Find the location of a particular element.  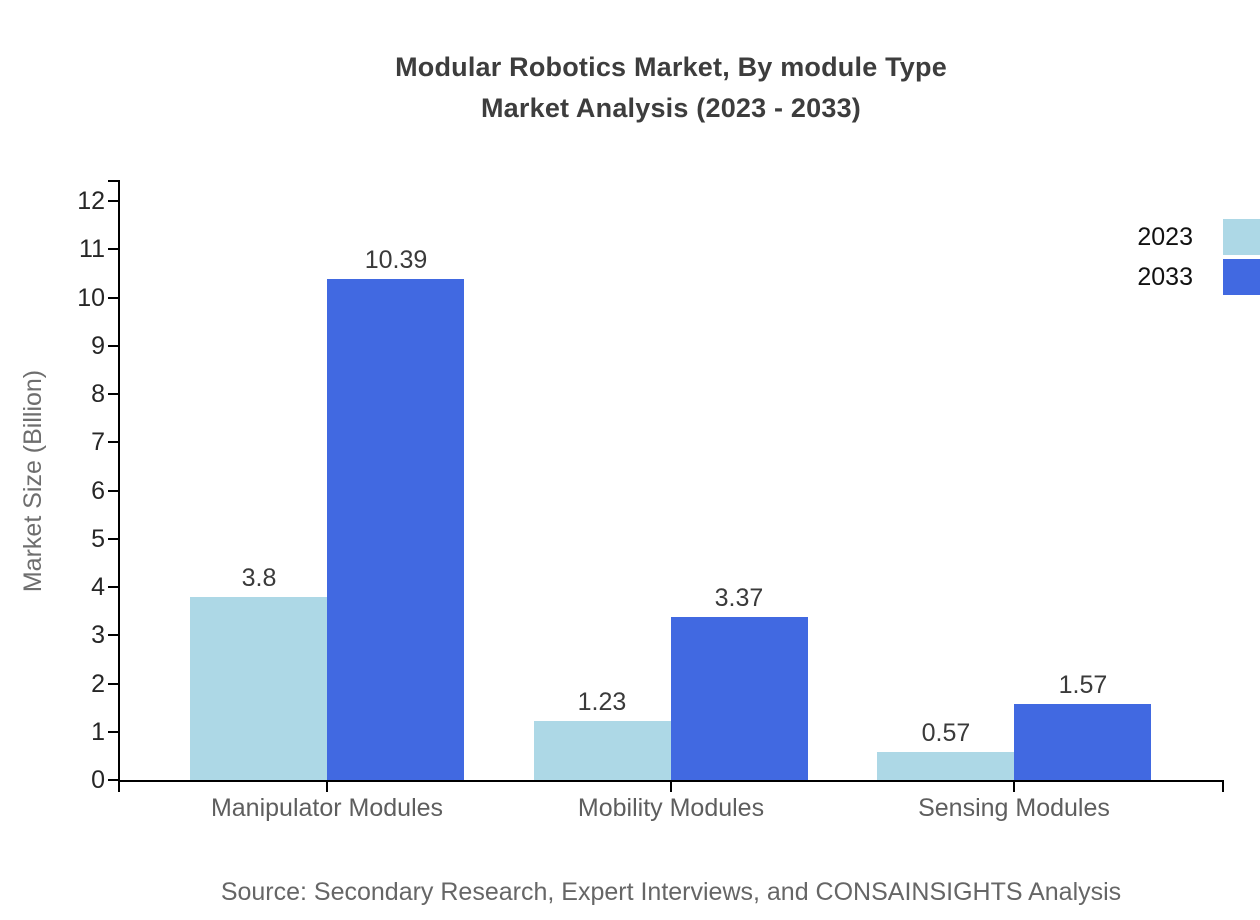

chart-title-line2: Market Analysis (2023 - 2033) is located at coordinates (670, 108).